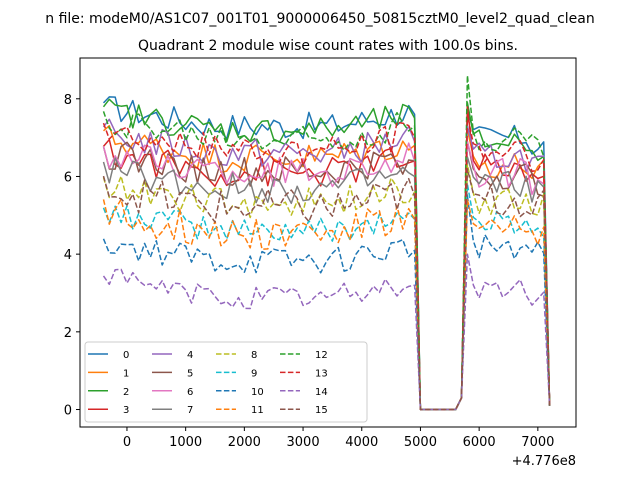  Describe the element at coordinates (479, 442) in the screenshot. I see `x-tick-label: 6000` at that location.